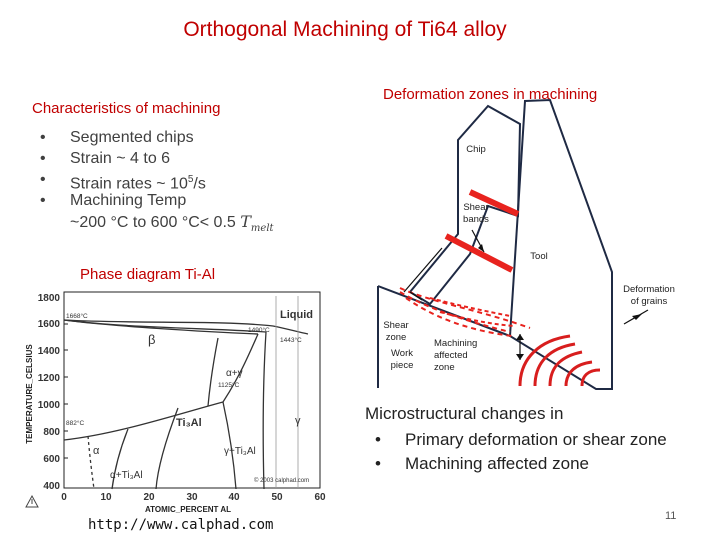 This screenshot has height=540, width=720. What do you see at coordinates (49, 405) in the screenshot?
I see `y-tick: 1000` at bounding box center [49, 405].